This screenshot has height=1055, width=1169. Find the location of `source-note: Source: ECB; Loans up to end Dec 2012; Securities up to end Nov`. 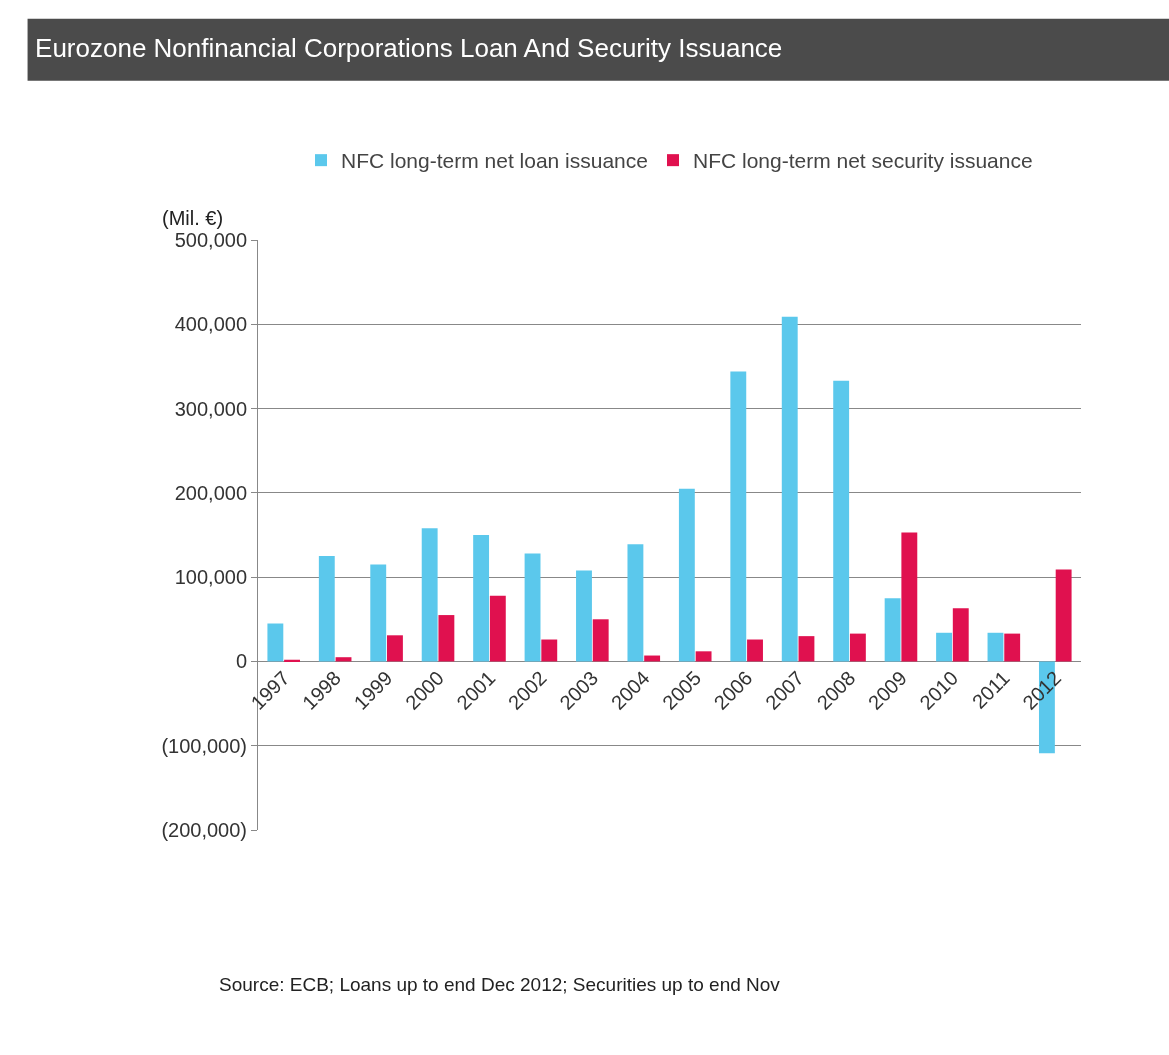

source-note: Source: ECB; Loans up to end Dec 2012; Securities up to end Nov is located at coordinates (500, 984).